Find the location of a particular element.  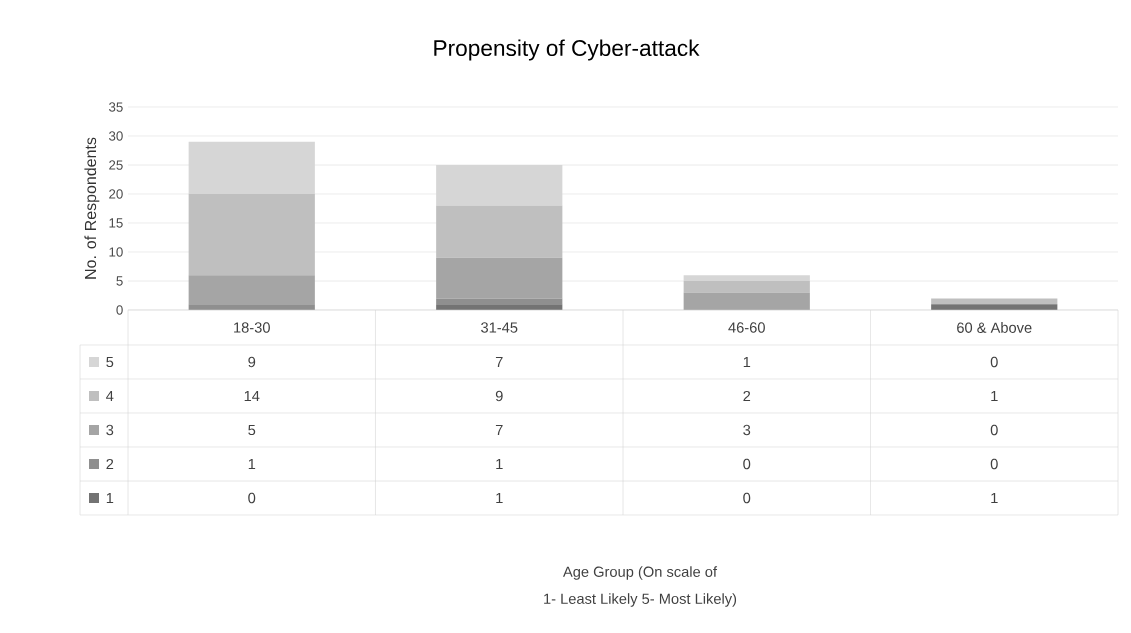

x-tick-label: 46-60 is located at coordinates (746, 327).